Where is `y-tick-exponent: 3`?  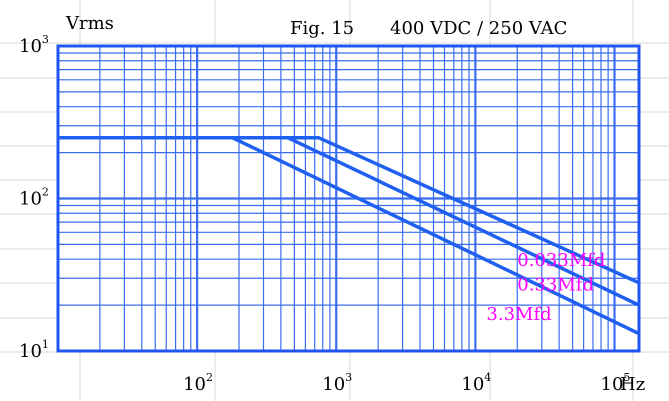 y-tick-exponent: 3 is located at coordinates (45, 39).